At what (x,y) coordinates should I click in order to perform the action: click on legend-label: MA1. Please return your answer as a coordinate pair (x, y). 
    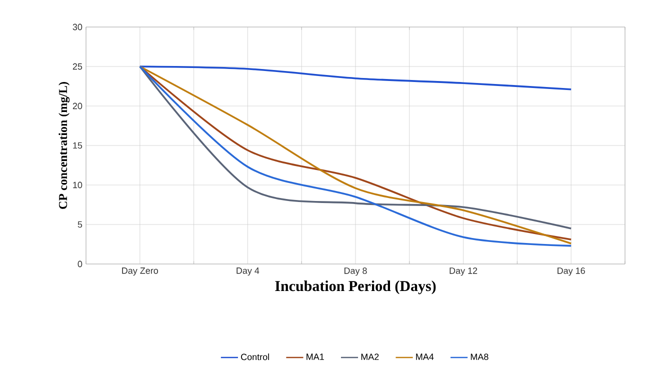
    Looking at the image, I should click on (315, 357).